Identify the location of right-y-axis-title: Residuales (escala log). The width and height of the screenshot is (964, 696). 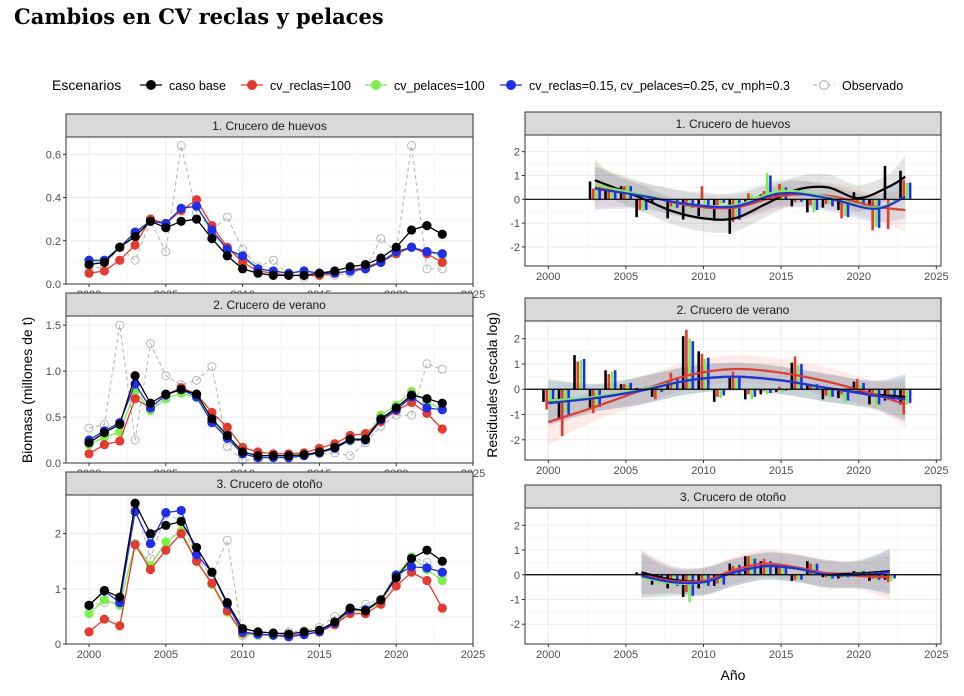
(492, 385).